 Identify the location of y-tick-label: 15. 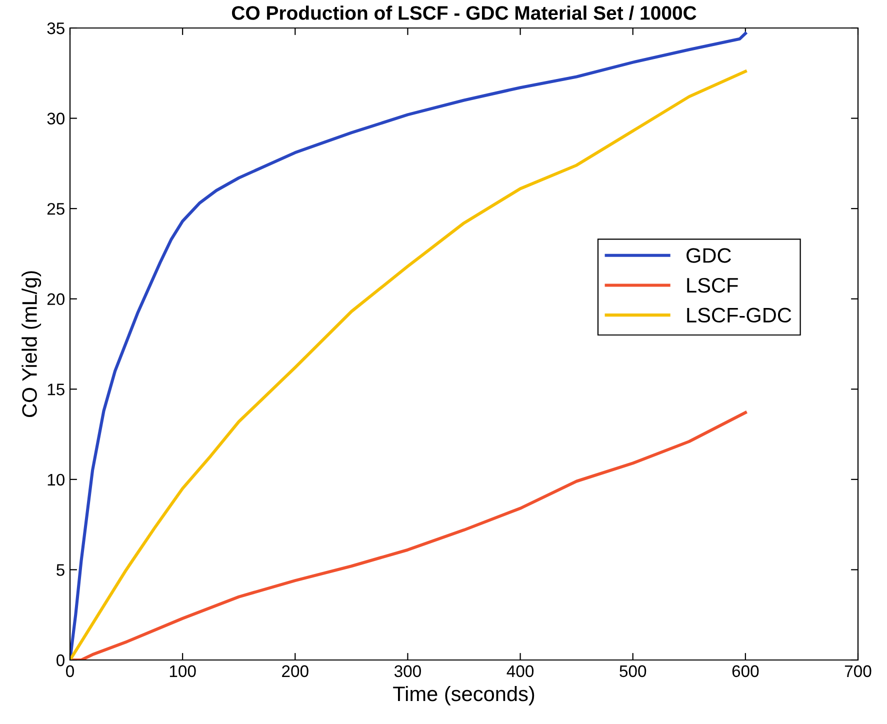
(56, 390).